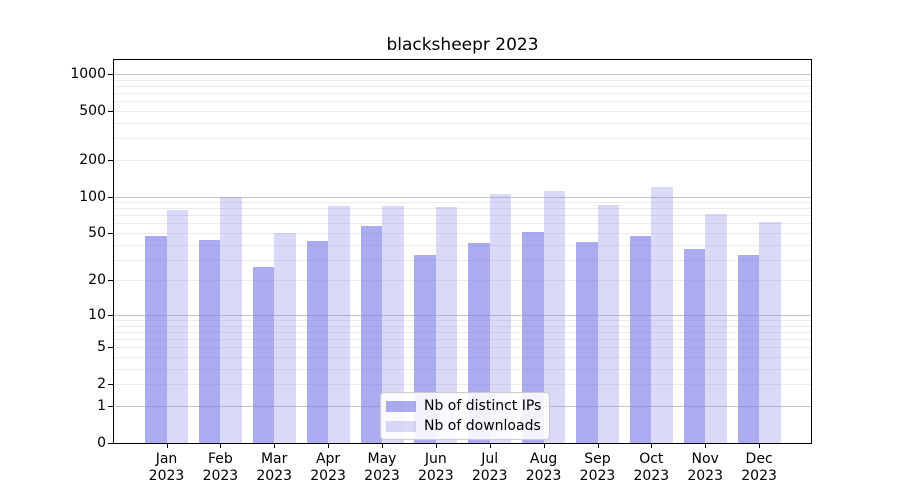 The height and width of the screenshot is (500, 900). What do you see at coordinates (435, 467) in the screenshot?
I see `x-tick-label: Jun 2023` at bounding box center [435, 467].